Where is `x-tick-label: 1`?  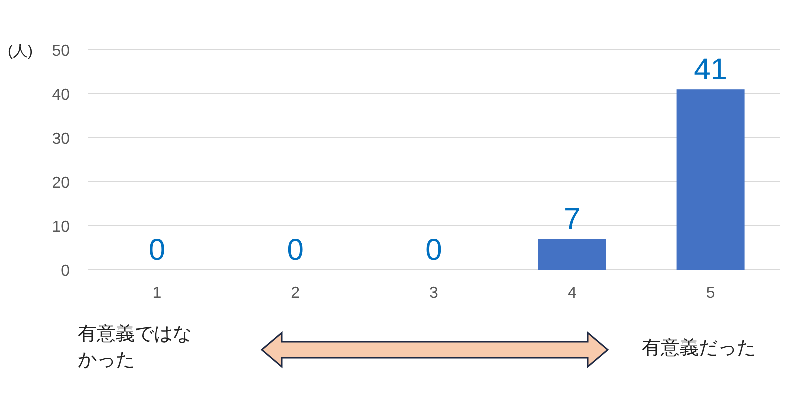 x-tick-label: 1 is located at coordinates (157, 293).